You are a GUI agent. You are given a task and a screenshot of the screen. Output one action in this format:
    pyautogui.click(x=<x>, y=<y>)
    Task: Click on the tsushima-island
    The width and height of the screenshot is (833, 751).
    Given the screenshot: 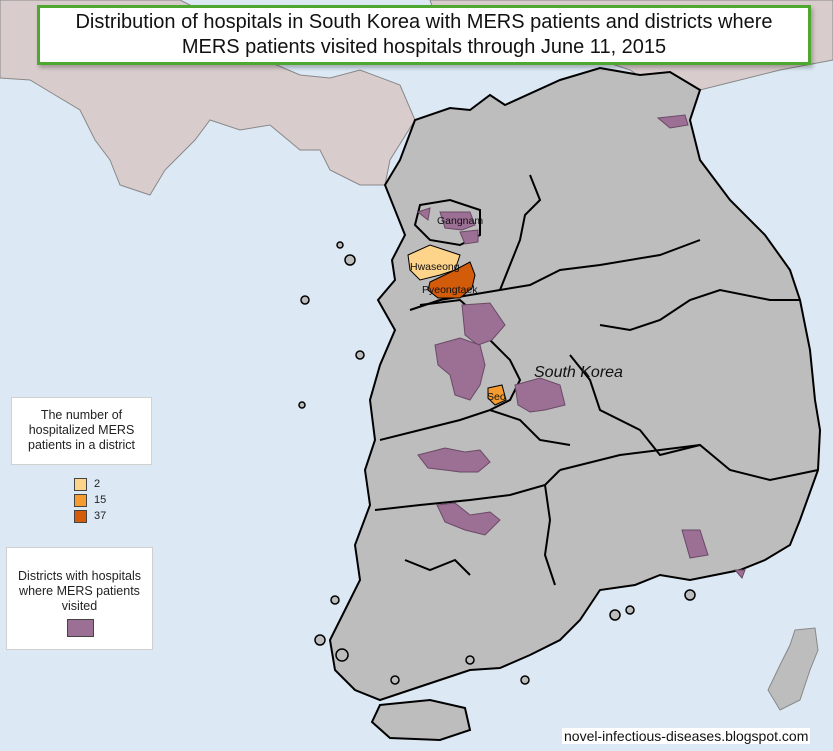 What is the action you would take?
    pyautogui.click(x=793, y=669)
    